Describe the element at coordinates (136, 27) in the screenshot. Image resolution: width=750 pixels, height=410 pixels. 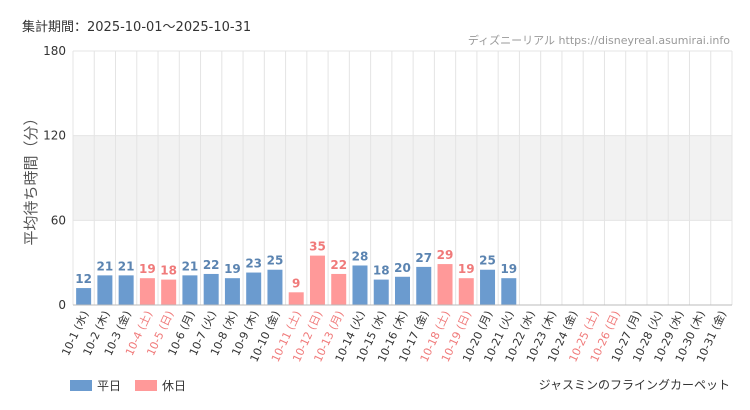
I see `period-label: 集計期間：2025-10-01～2025-10-31` at that location.